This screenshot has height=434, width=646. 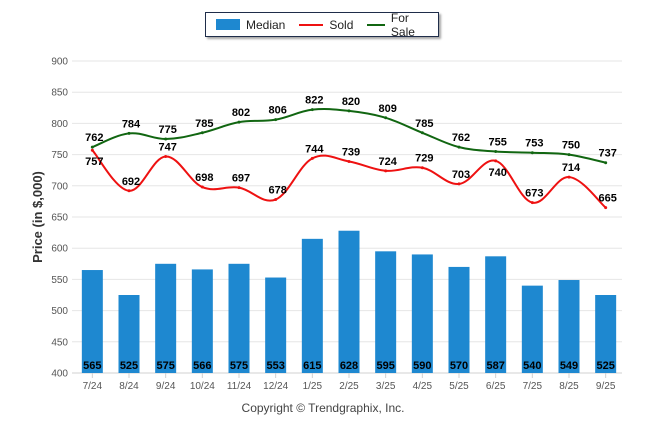 What do you see at coordinates (312, 366) in the screenshot?
I see `data-label-median: 615` at bounding box center [312, 366].